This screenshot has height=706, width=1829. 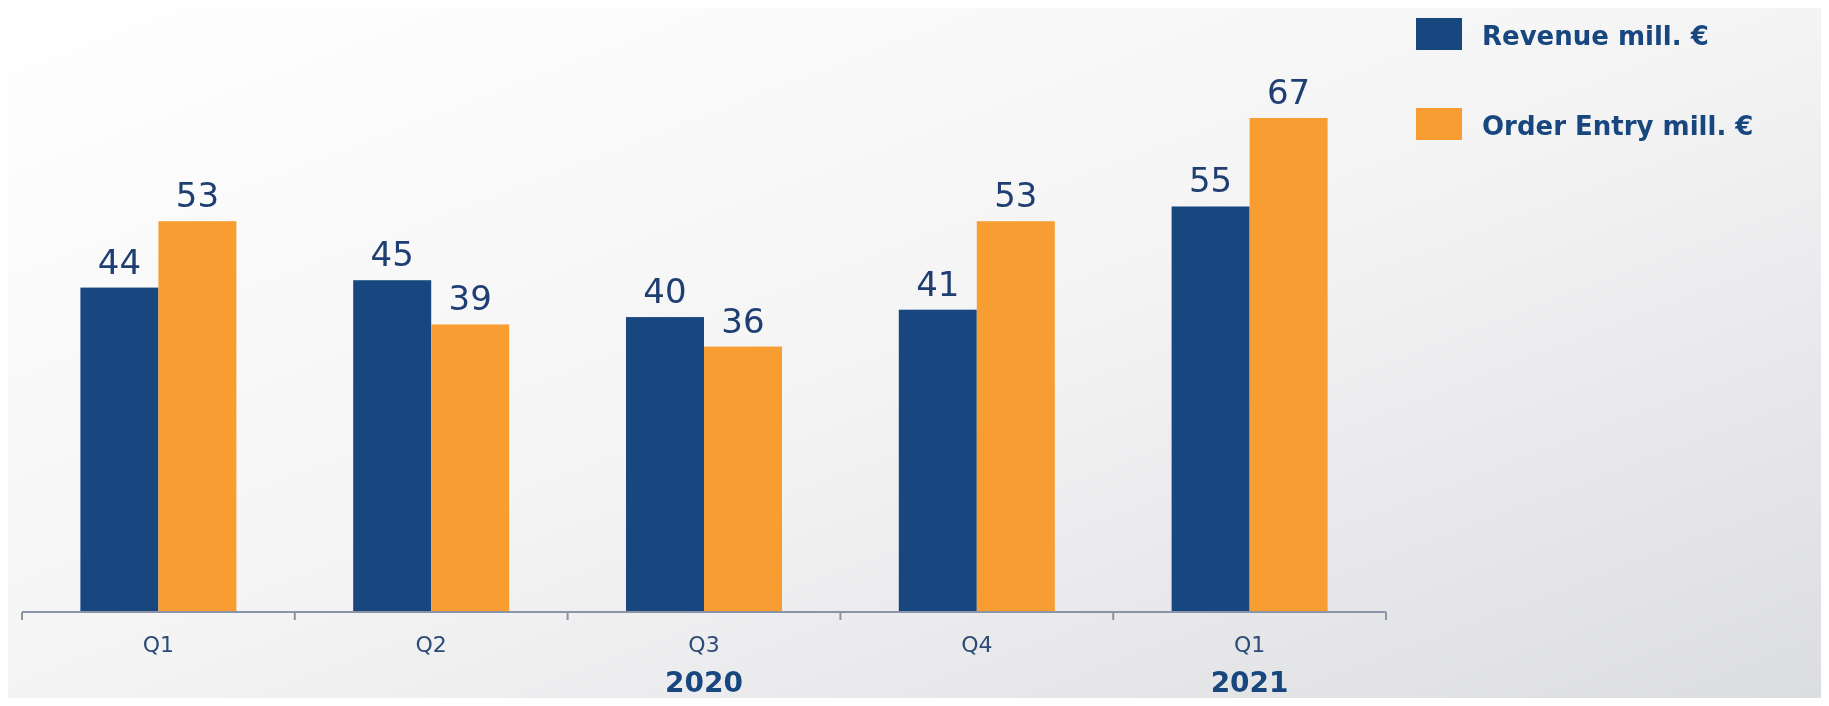 I want to click on data-label: 40, so click(x=665, y=291).